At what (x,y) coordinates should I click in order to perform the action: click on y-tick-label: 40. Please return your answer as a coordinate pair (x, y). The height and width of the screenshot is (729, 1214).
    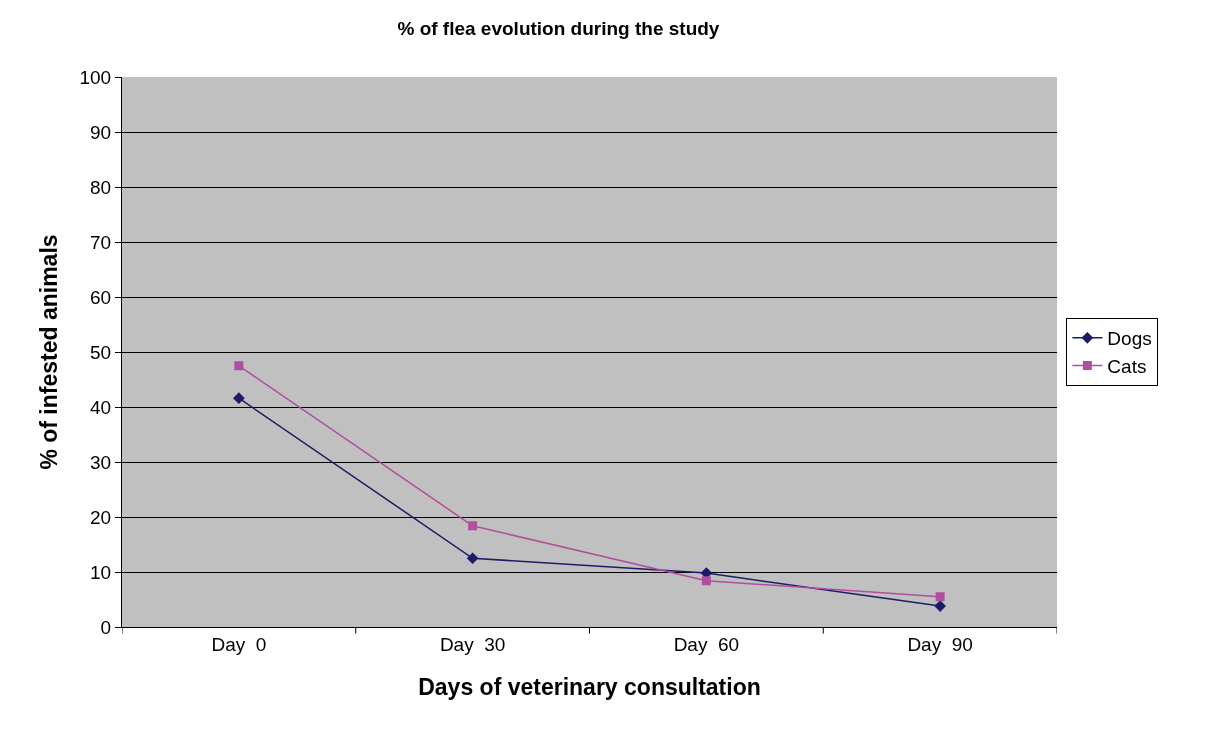
    Looking at the image, I should click on (101, 407).